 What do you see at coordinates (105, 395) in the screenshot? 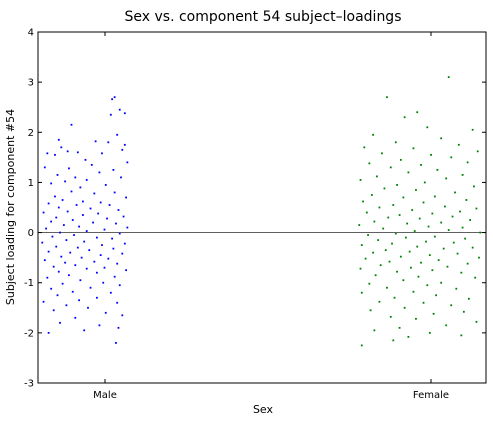
I see `x-tick-label: Male` at bounding box center [105, 395].